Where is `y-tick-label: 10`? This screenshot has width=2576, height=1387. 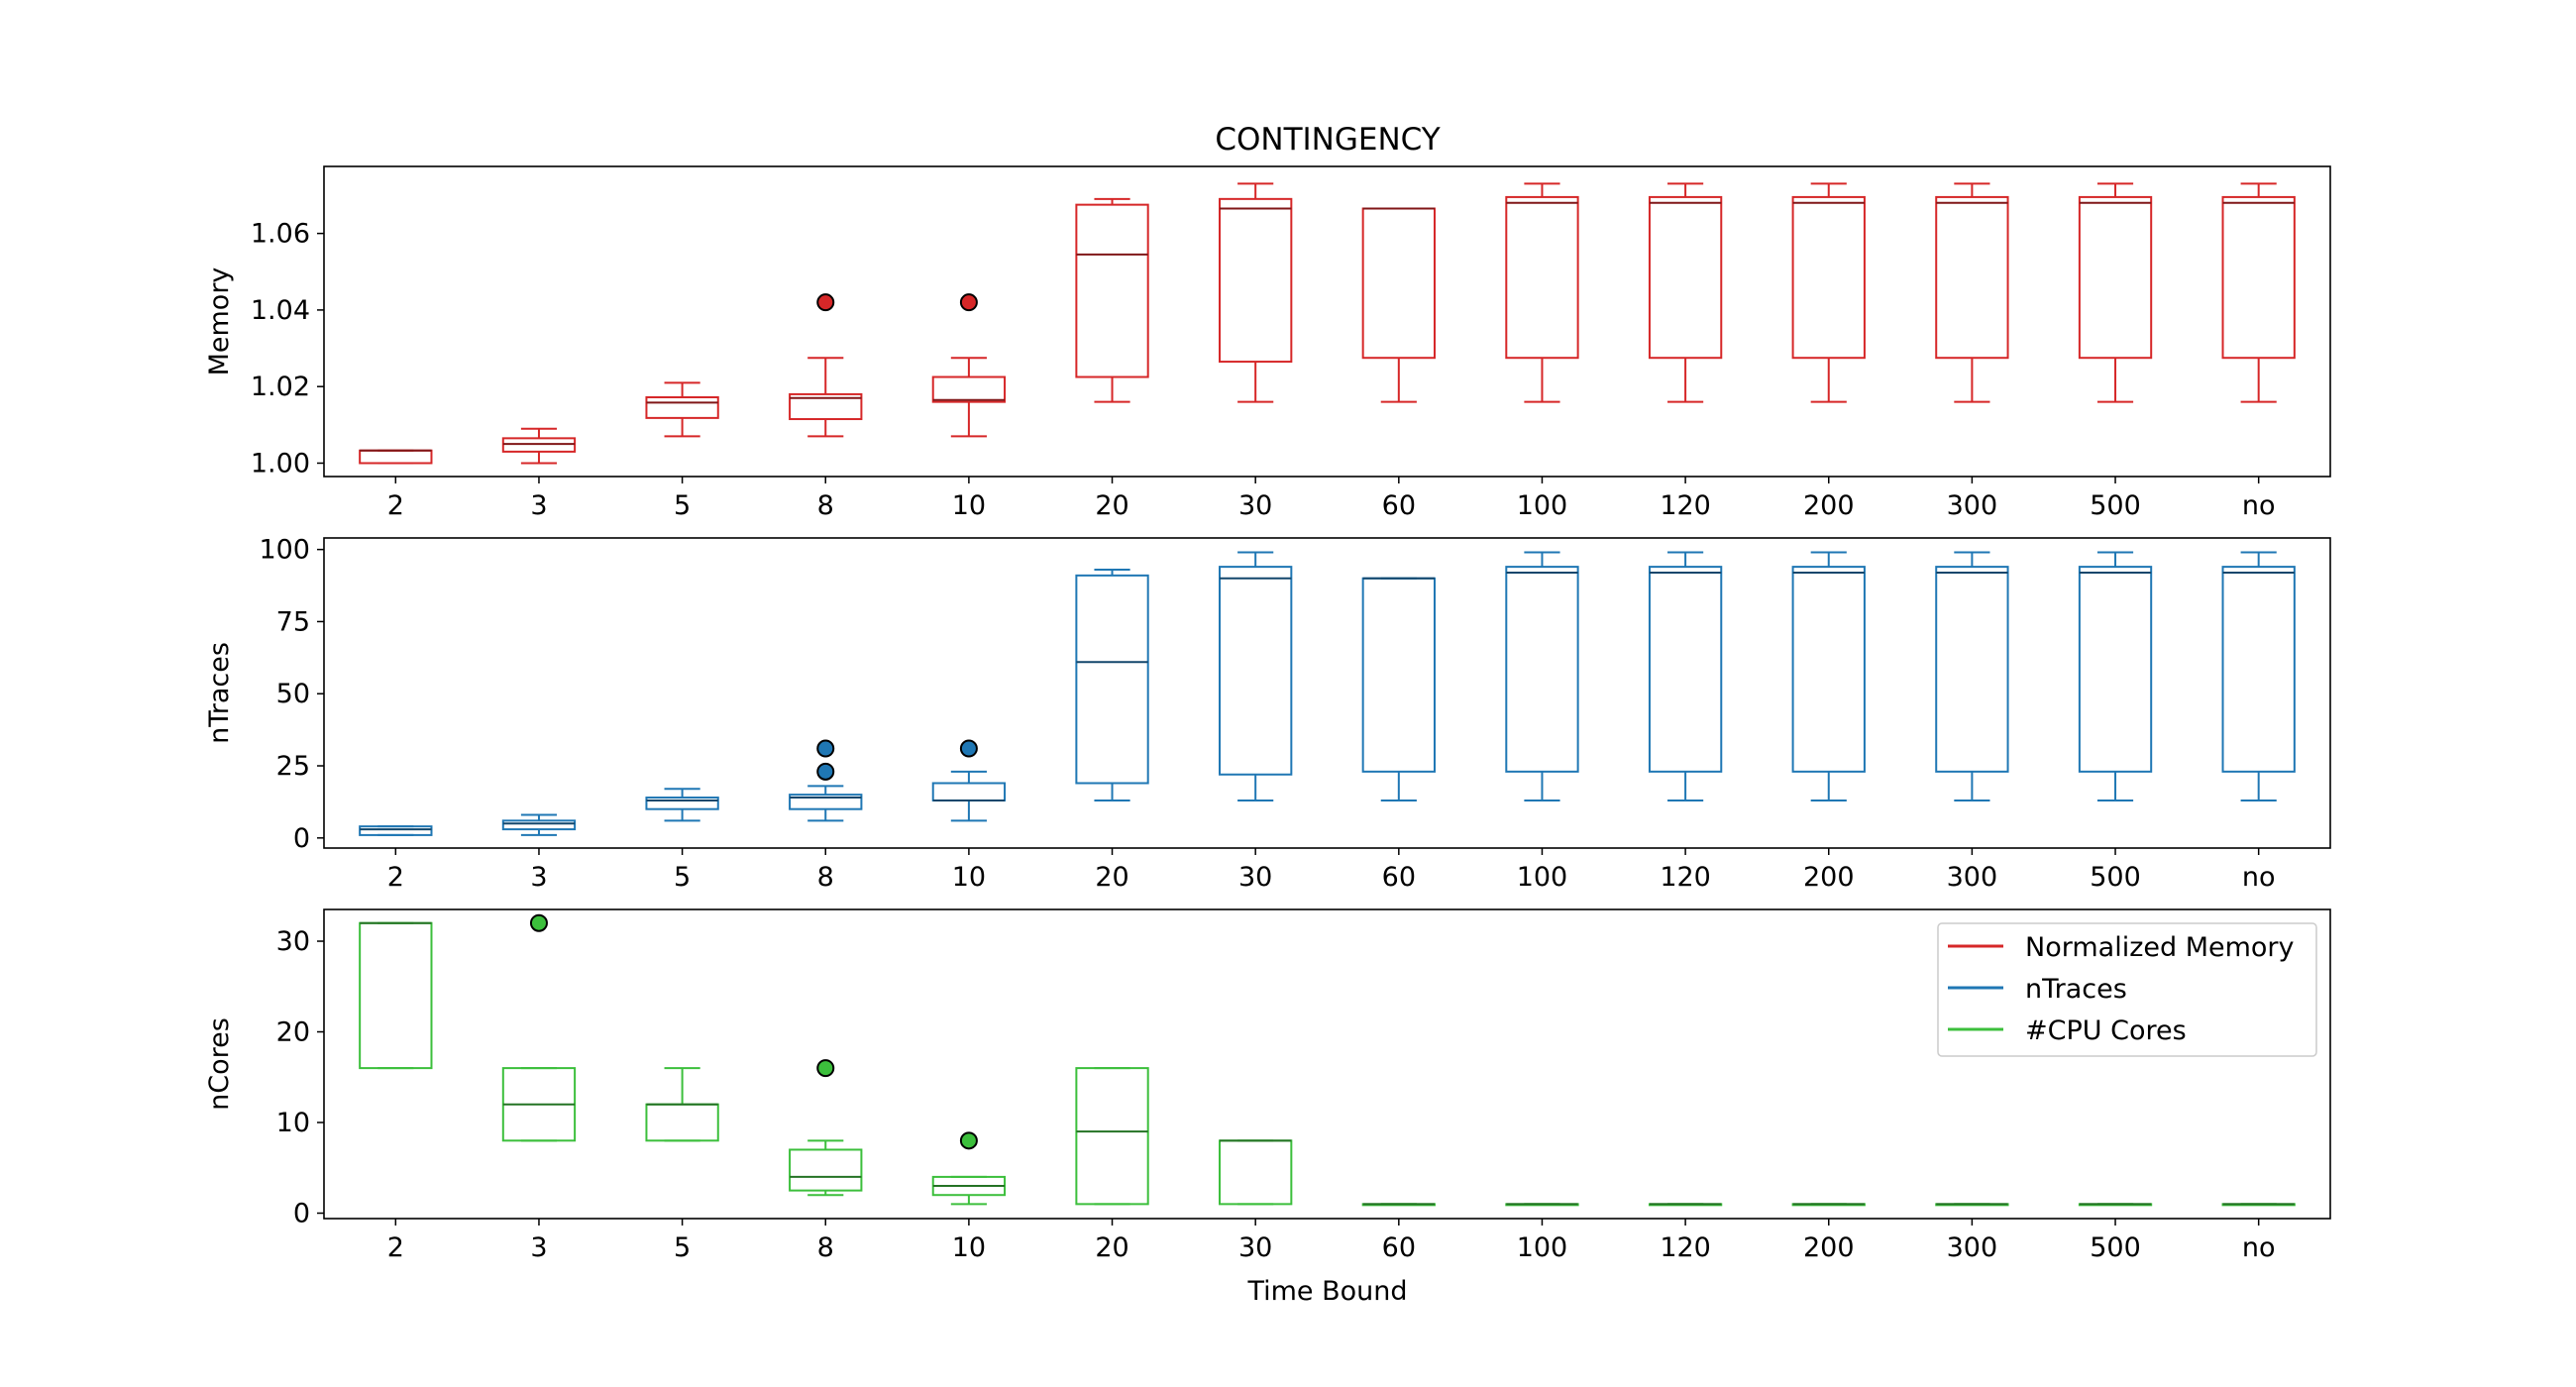
y-tick-label: 10 is located at coordinates (293, 1123).